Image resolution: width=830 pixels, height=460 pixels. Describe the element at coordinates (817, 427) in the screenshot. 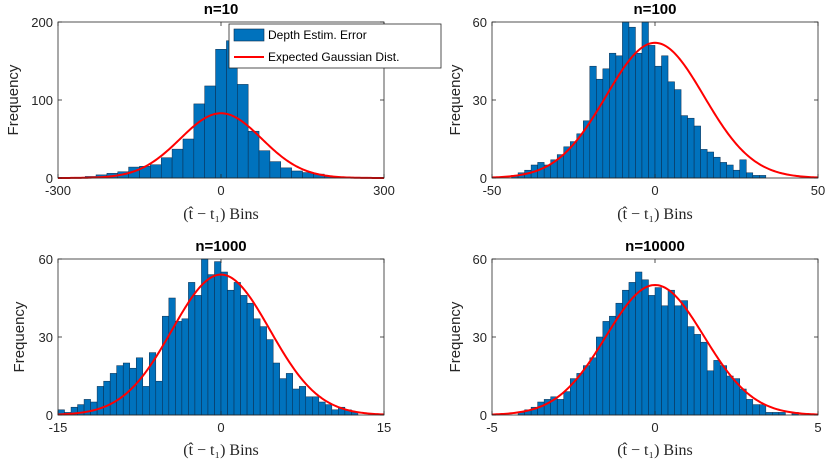

I see `x-tick-label: 5` at that location.